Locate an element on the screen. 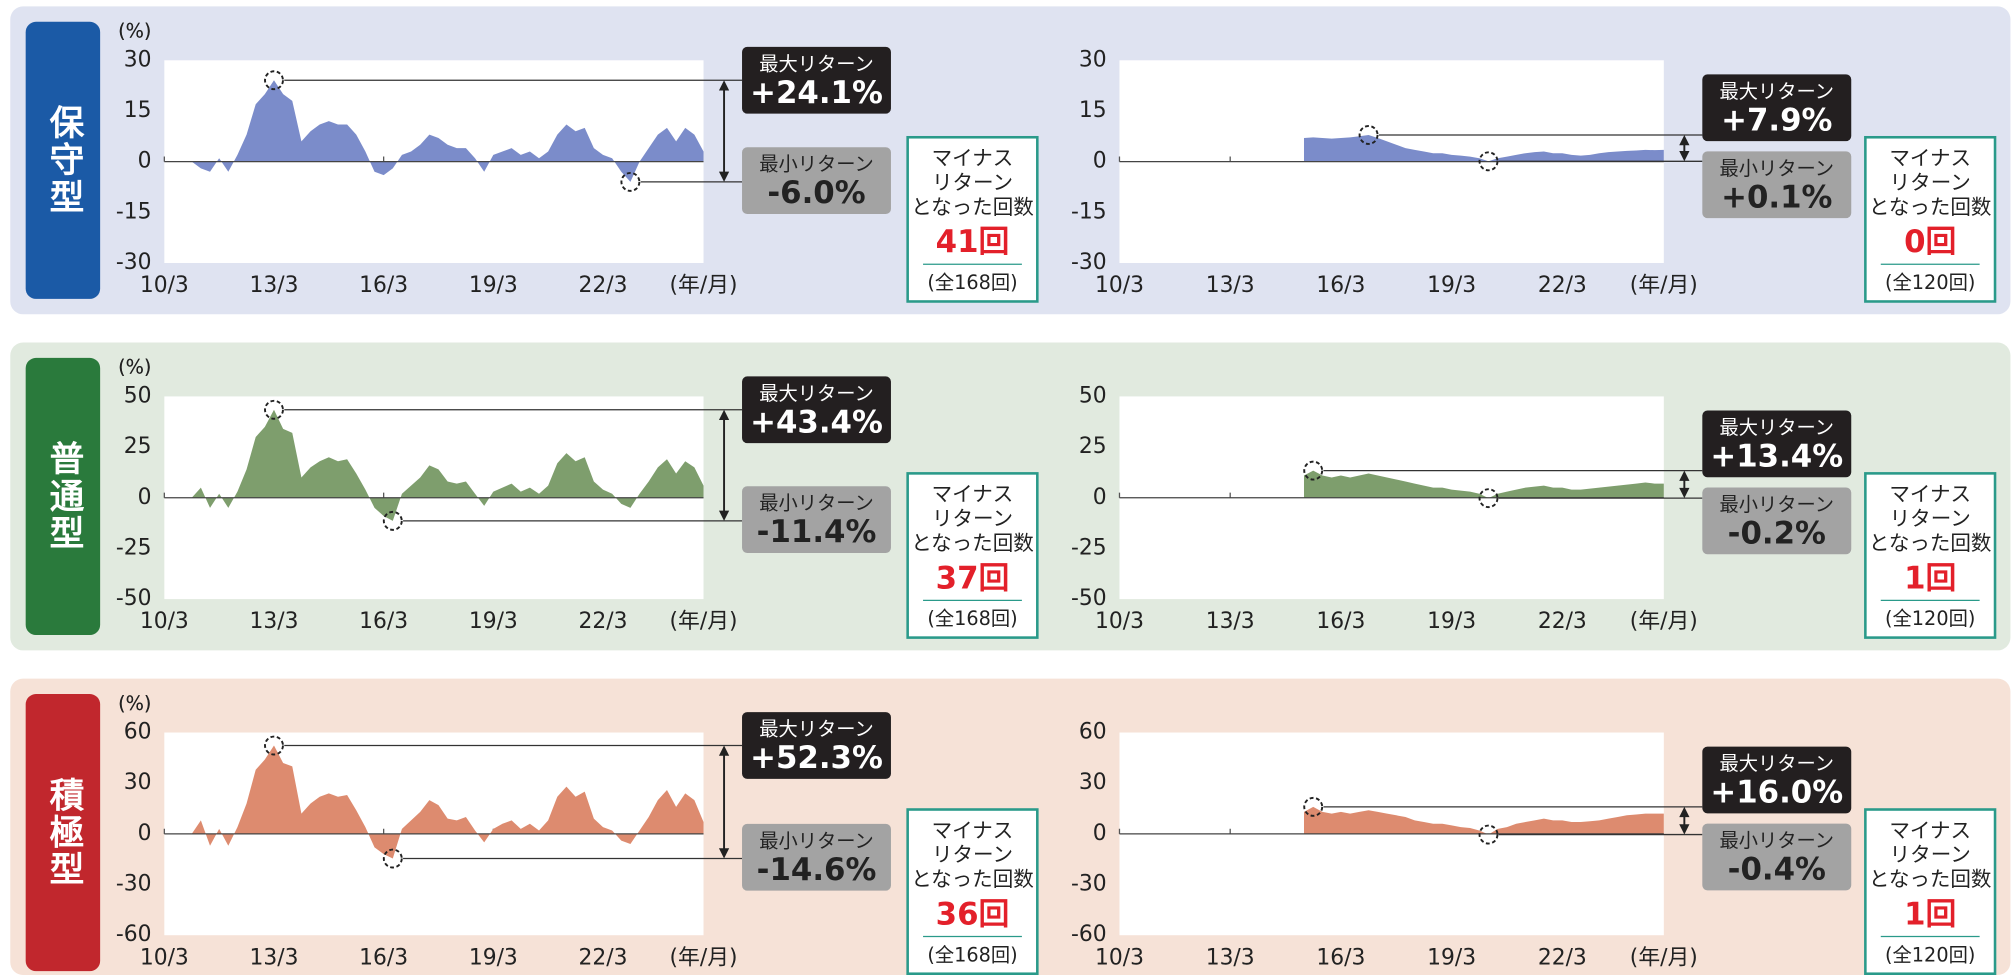 This screenshot has width=2013, height=975. count-value: 36回 is located at coordinates (973, 914).